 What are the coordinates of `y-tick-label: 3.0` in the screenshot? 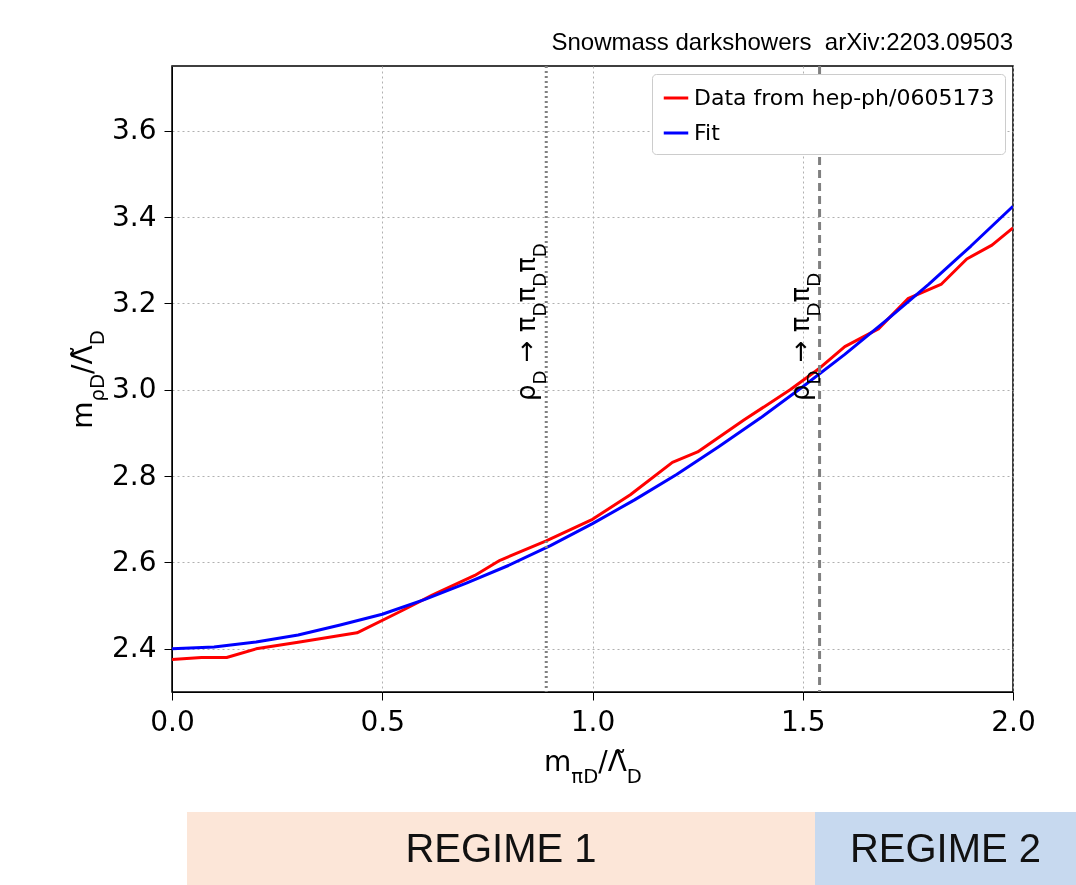 It's located at (134, 389).